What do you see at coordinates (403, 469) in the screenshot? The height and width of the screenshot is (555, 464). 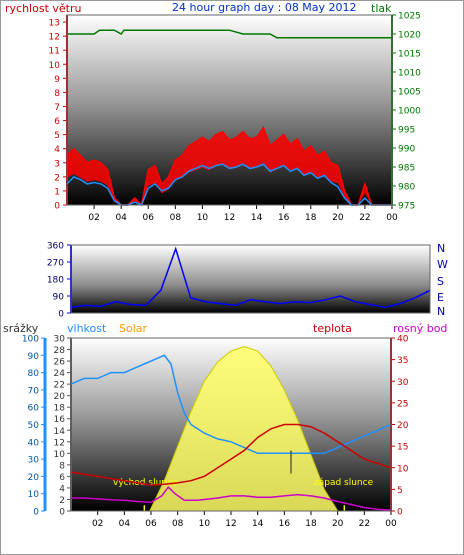 I see `right-tick-label: 10` at bounding box center [403, 469].